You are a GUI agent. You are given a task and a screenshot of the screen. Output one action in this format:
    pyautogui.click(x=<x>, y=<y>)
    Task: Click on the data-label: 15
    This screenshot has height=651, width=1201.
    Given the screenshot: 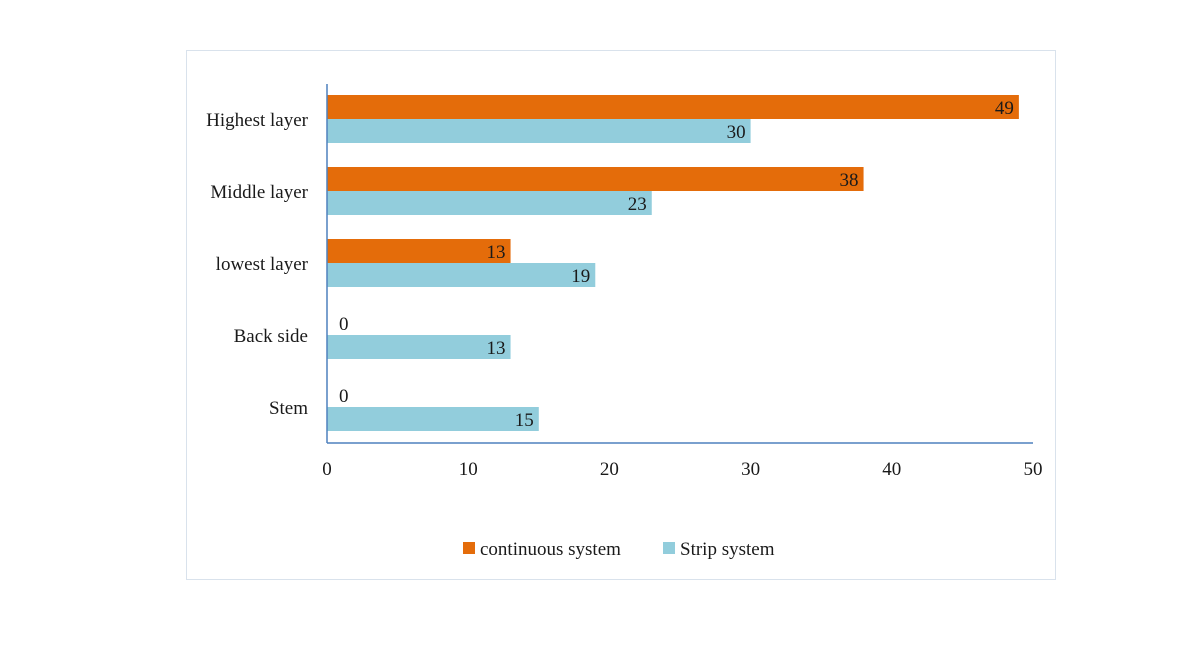 What is the action you would take?
    pyautogui.click(x=524, y=420)
    